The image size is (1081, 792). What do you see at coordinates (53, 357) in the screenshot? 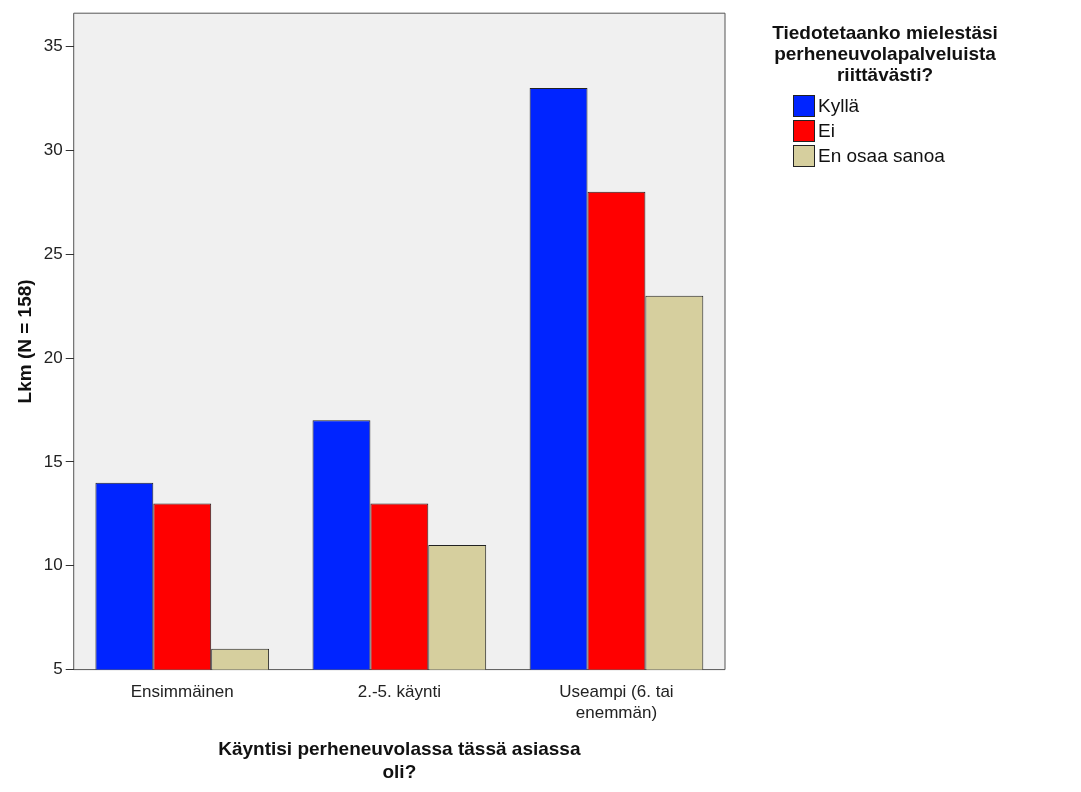
I see `y-tick-label: 20` at bounding box center [53, 357].